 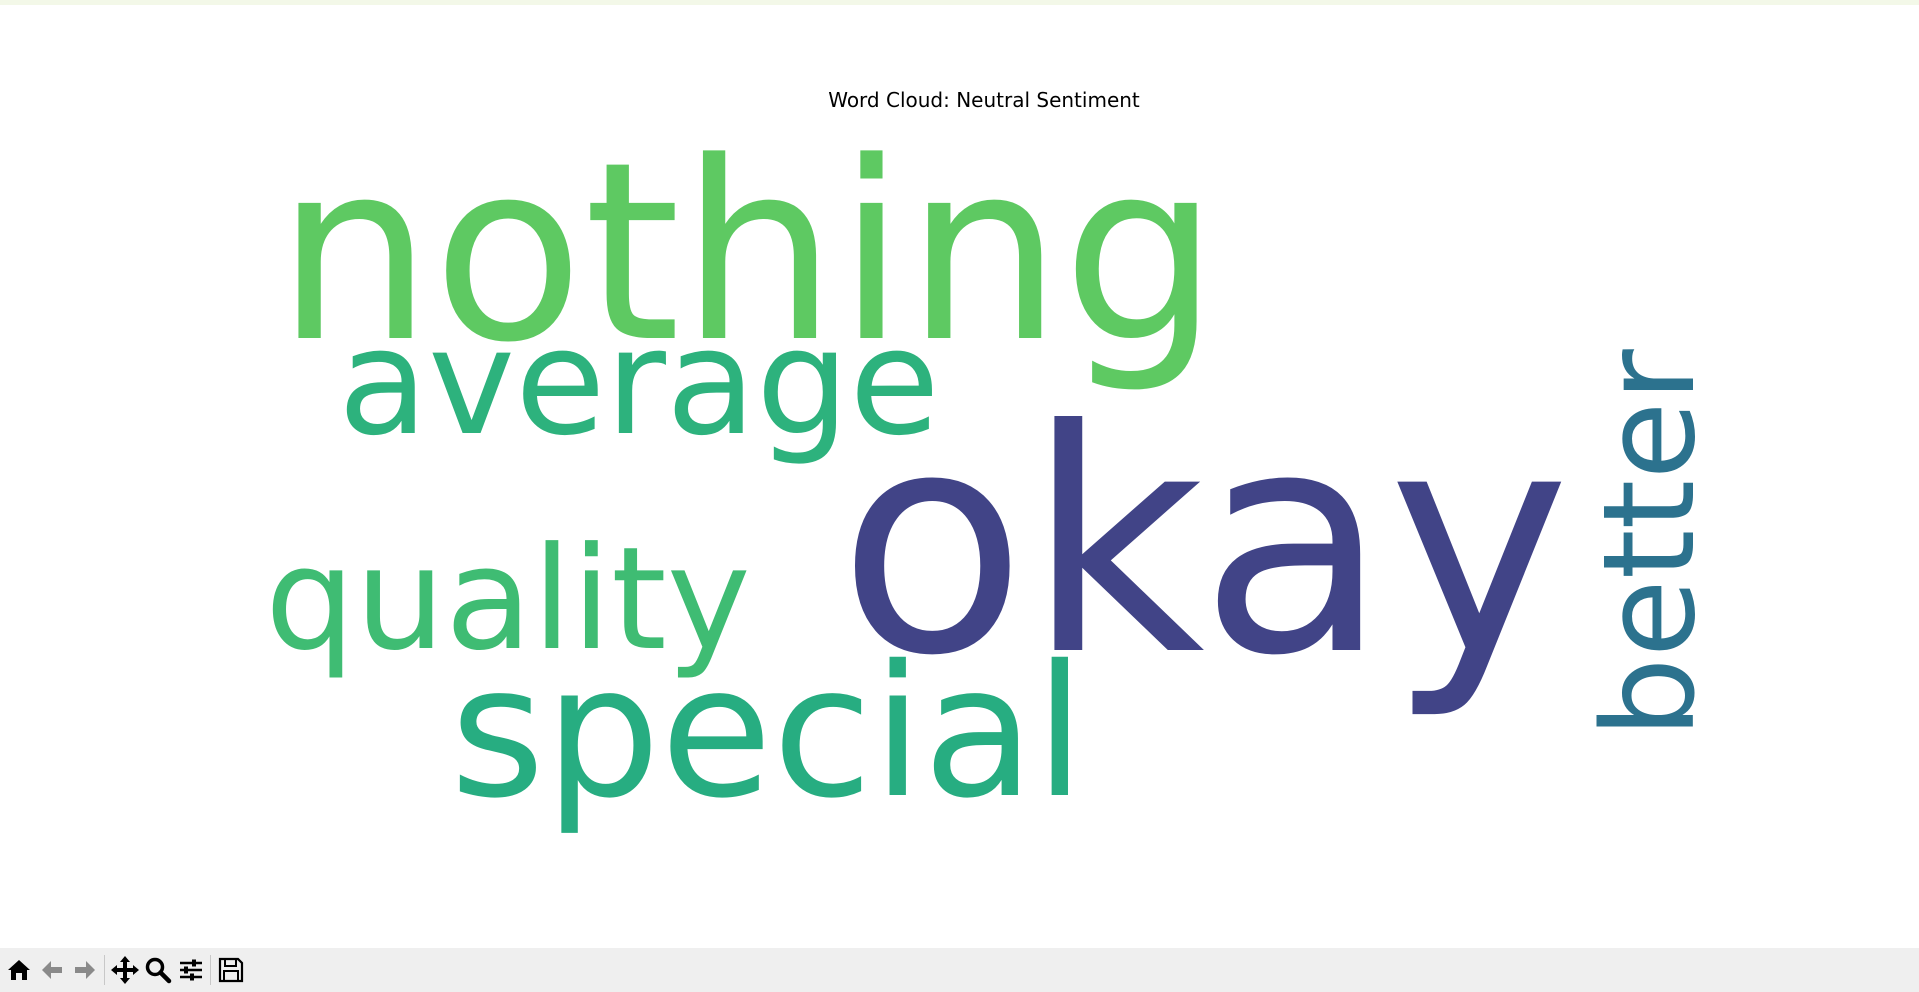 I want to click on sliders-icon, so click(x=190, y=970).